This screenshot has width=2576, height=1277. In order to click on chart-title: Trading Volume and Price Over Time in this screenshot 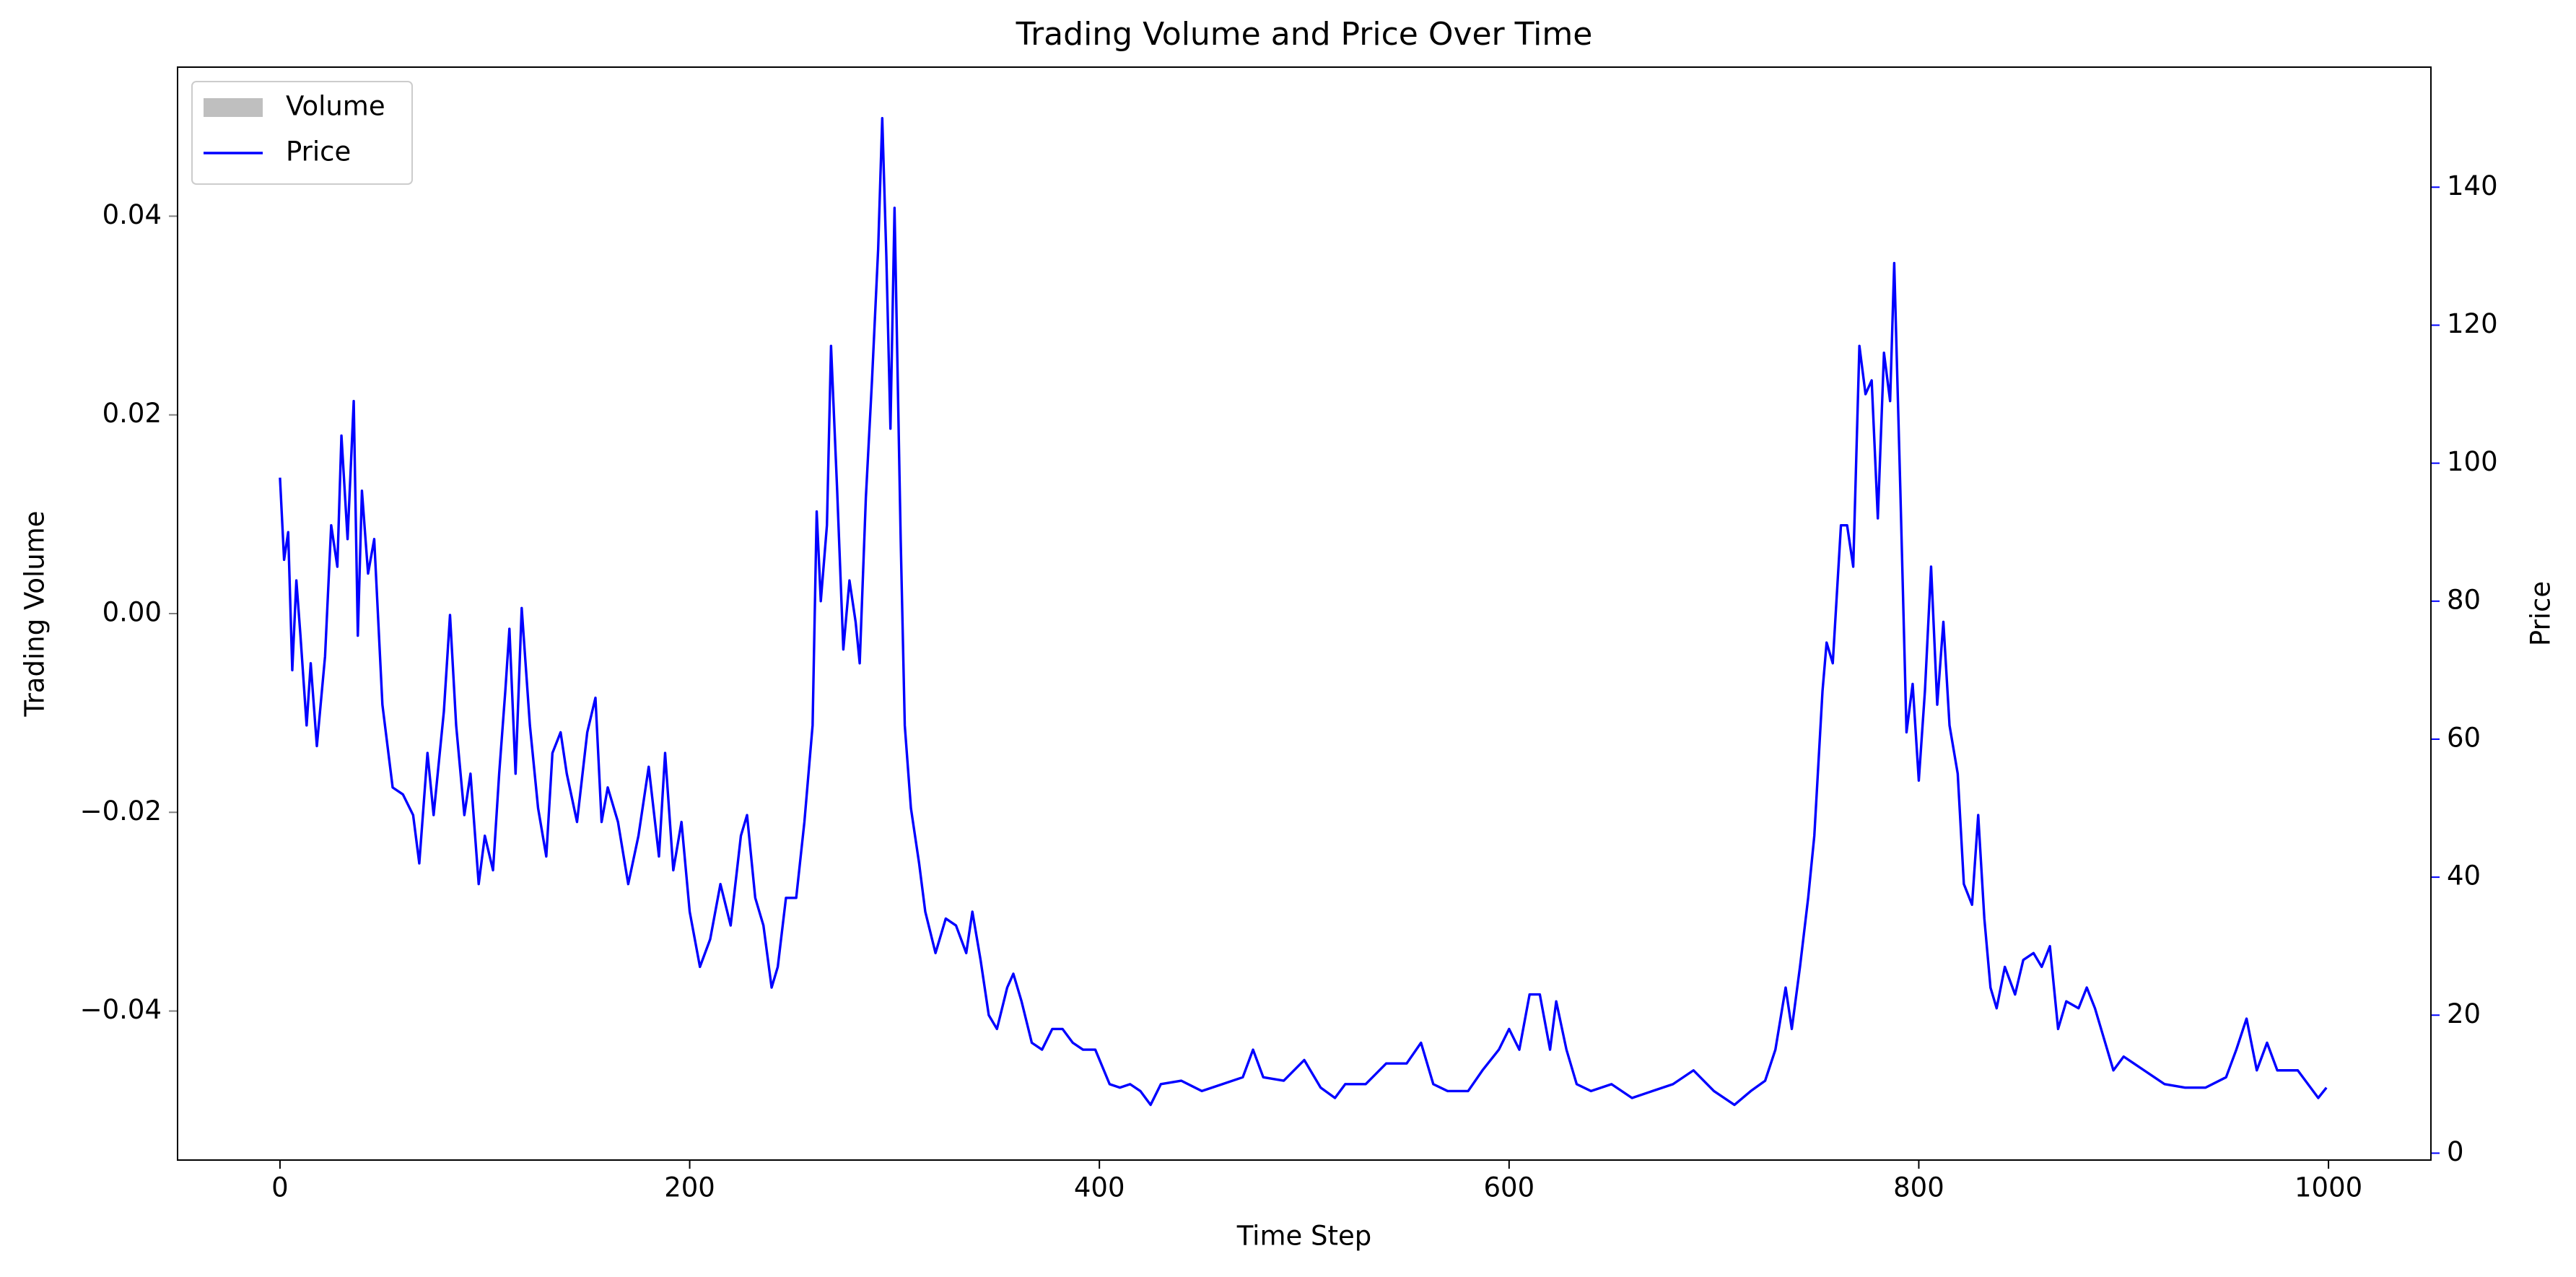, I will do `click(1304, 34)`.